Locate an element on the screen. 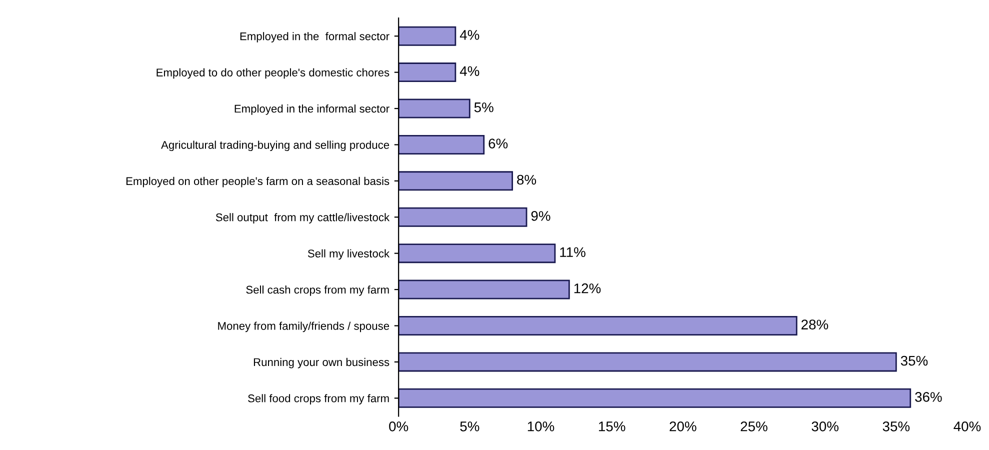 The width and height of the screenshot is (989, 450). x-tick-label: 30% is located at coordinates (825, 426).